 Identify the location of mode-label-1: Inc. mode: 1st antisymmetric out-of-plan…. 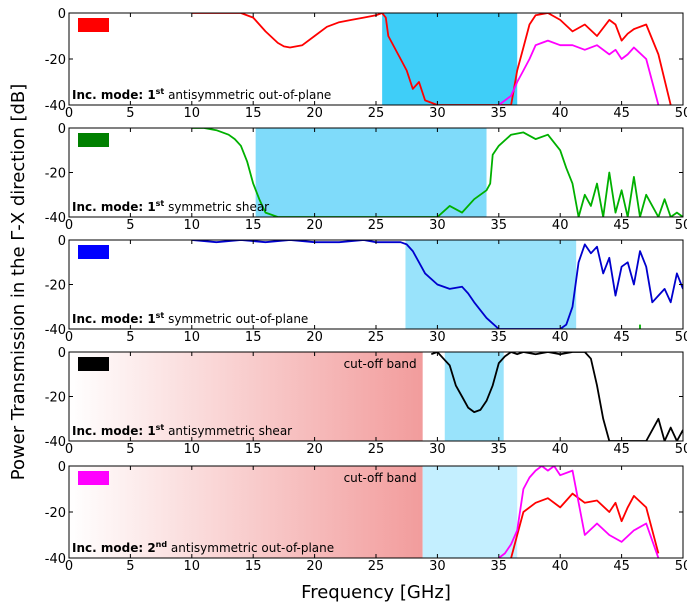
(201, 94).